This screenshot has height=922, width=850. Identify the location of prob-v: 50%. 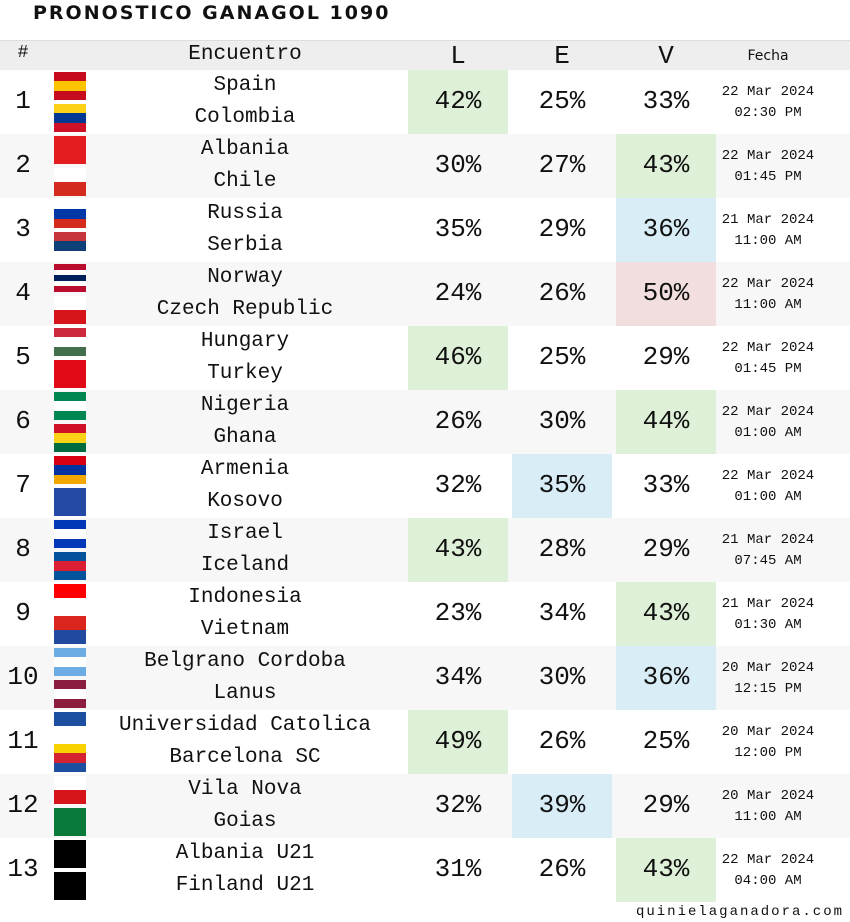
(666, 293).